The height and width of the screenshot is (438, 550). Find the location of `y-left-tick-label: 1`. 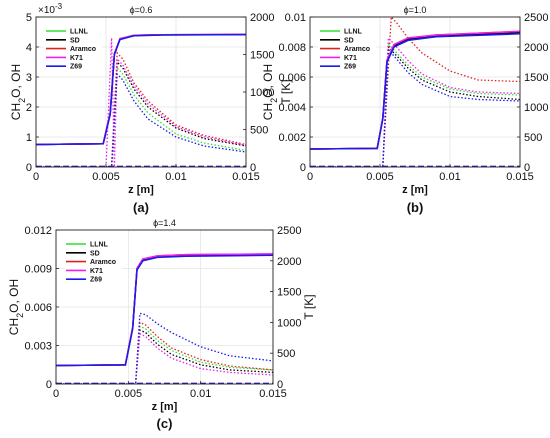

y-left-tick-label: 1 is located at coordinates (29, 138).